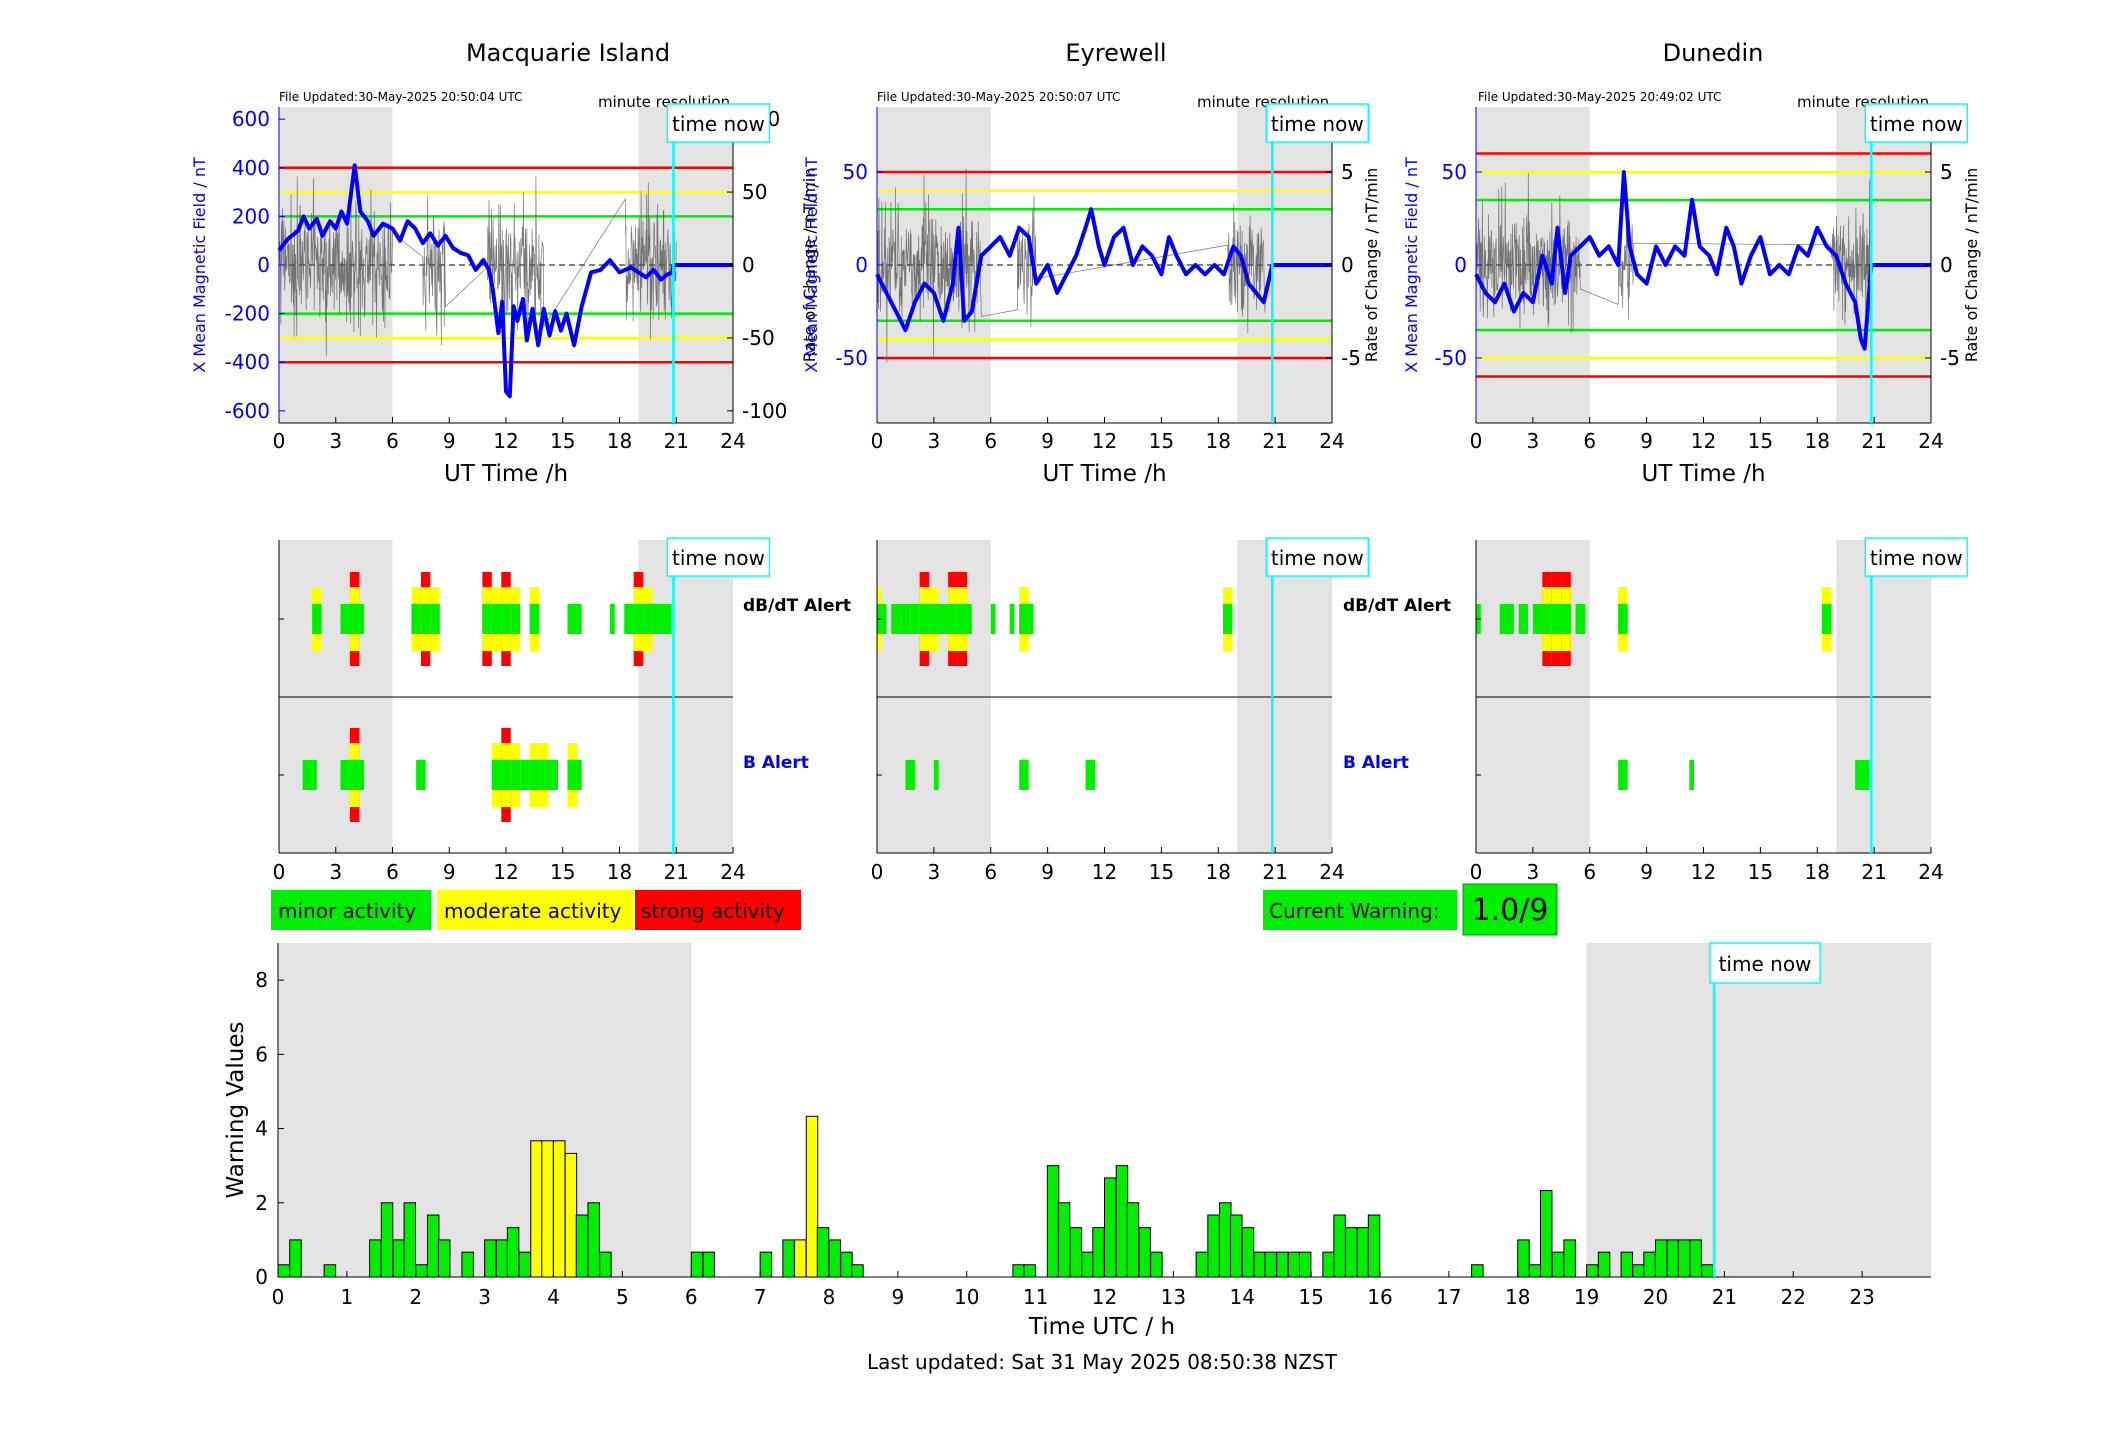  Describe the element at coordinates (347, 911) in the screenshot. I see `legend-minor-label: minor activity` at that location.